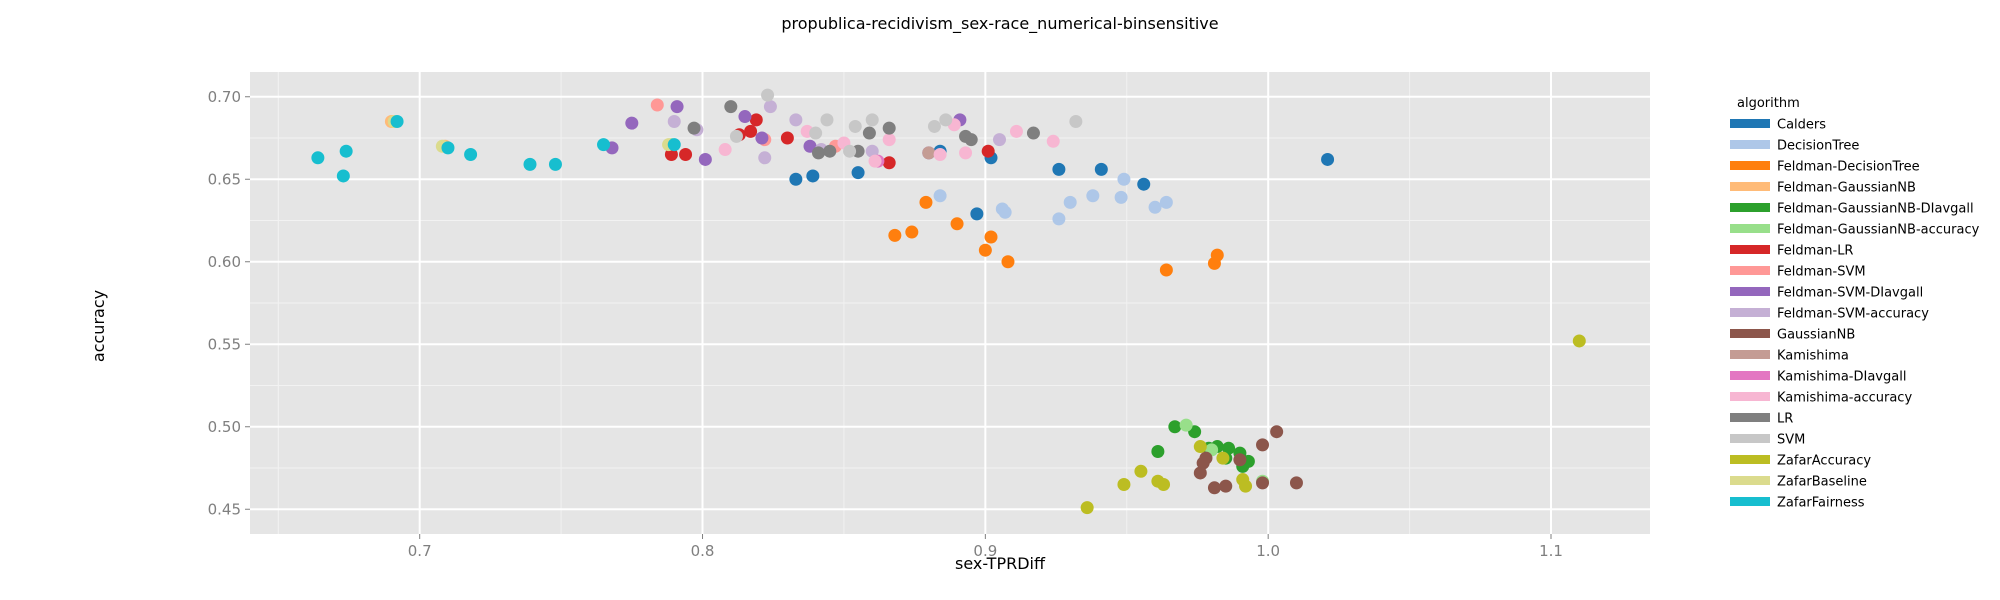 Image resolution: width=2000 pixels, height=600 pixels. What do you see at coordinates (1248, 460) in the screenshot?
I see `series-gaussiannb` at bounding box center [1248, 460].